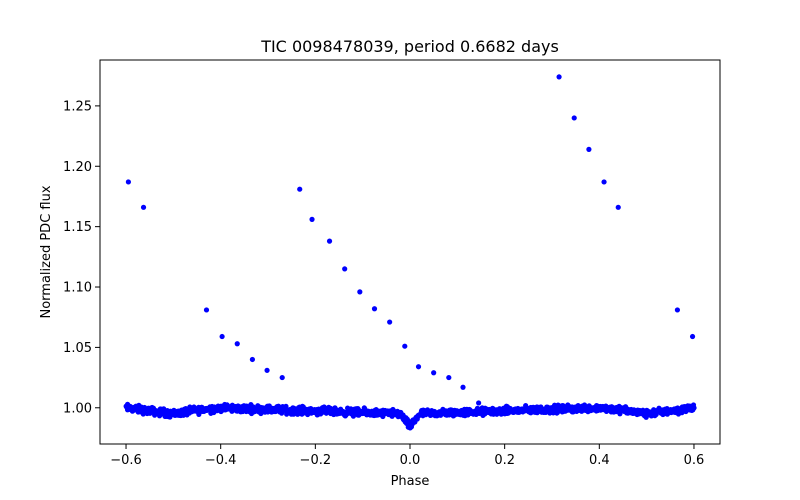 The image size is (800, 500). What do you see at coordinates (316, 460) in the screenshot?
I see `x-tick-label: −0.2` at bounding box center [316, 460].